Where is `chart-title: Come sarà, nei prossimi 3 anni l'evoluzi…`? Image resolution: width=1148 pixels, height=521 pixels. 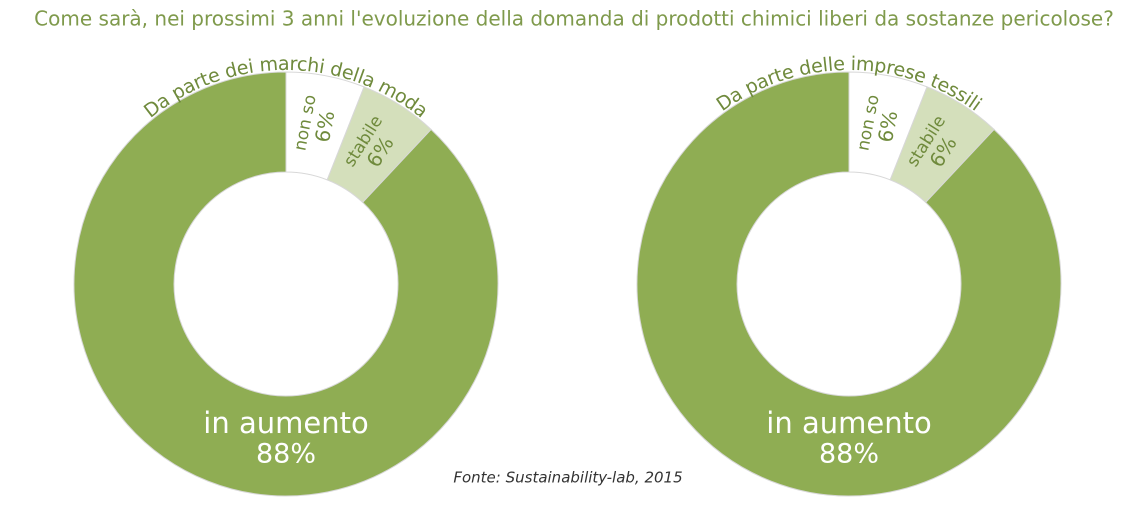 chart-title: Come sarà, nei prossimi 3 anni l'evoluzi… is located at coordinates (574, 19).